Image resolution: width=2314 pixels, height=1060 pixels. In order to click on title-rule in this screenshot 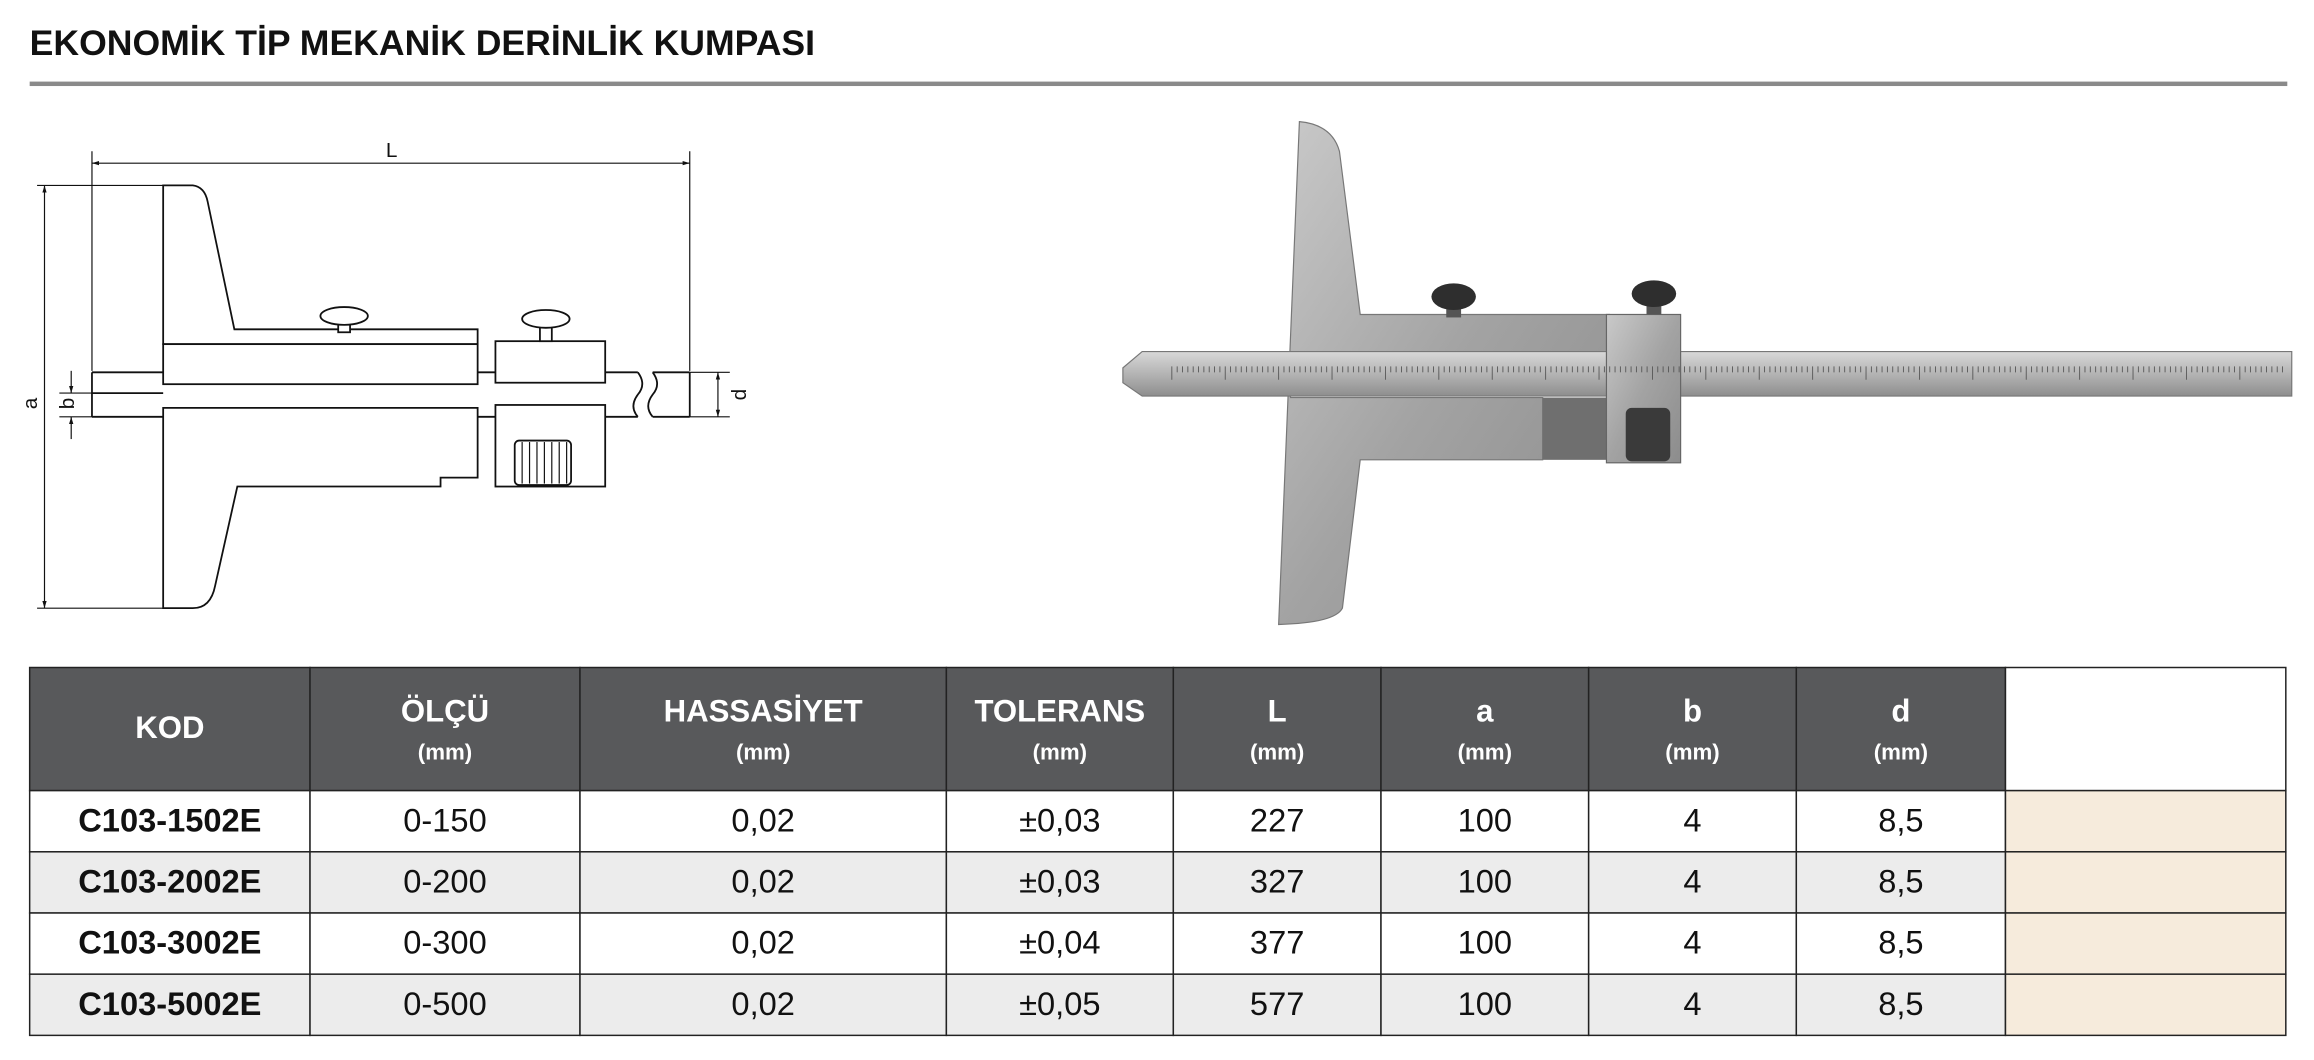, I will do `click(1158, 84)`.